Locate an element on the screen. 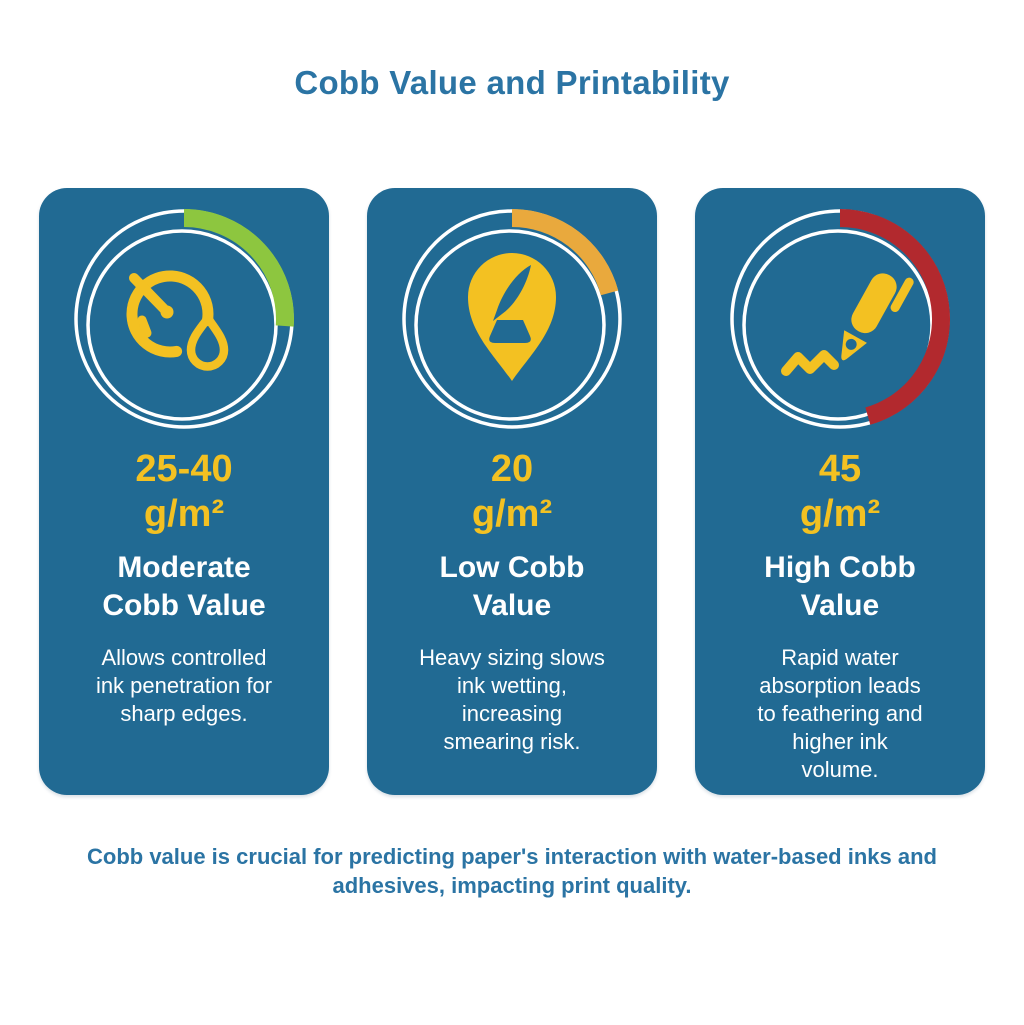 The image size is (1024, 1025). ink-drop-pin-icon is located at coordinates (512, 317).